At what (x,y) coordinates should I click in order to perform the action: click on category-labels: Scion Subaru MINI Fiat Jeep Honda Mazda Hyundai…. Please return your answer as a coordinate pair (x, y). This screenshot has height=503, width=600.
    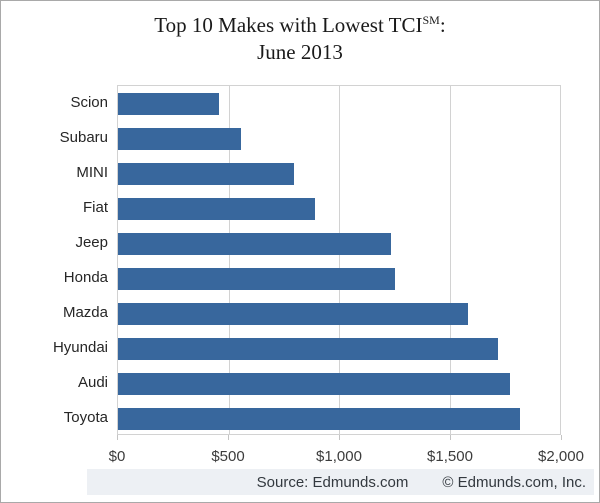
    Looking at the image, I should click on (59, 276).